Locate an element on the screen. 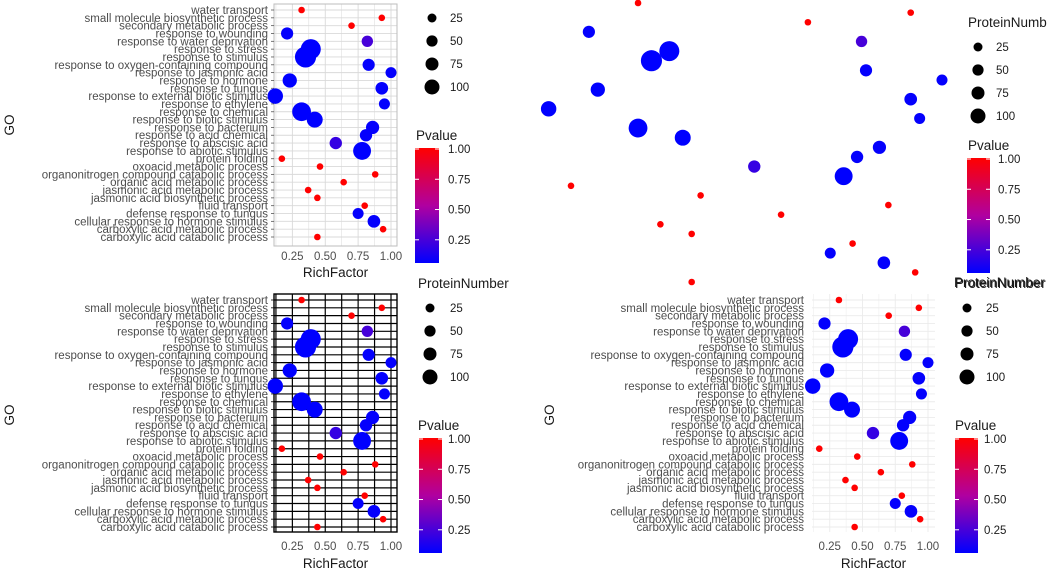 The height and width of the screenshot is (576, 1055). y-tick-label: response to bacterium is located at coordinates (211, 418).